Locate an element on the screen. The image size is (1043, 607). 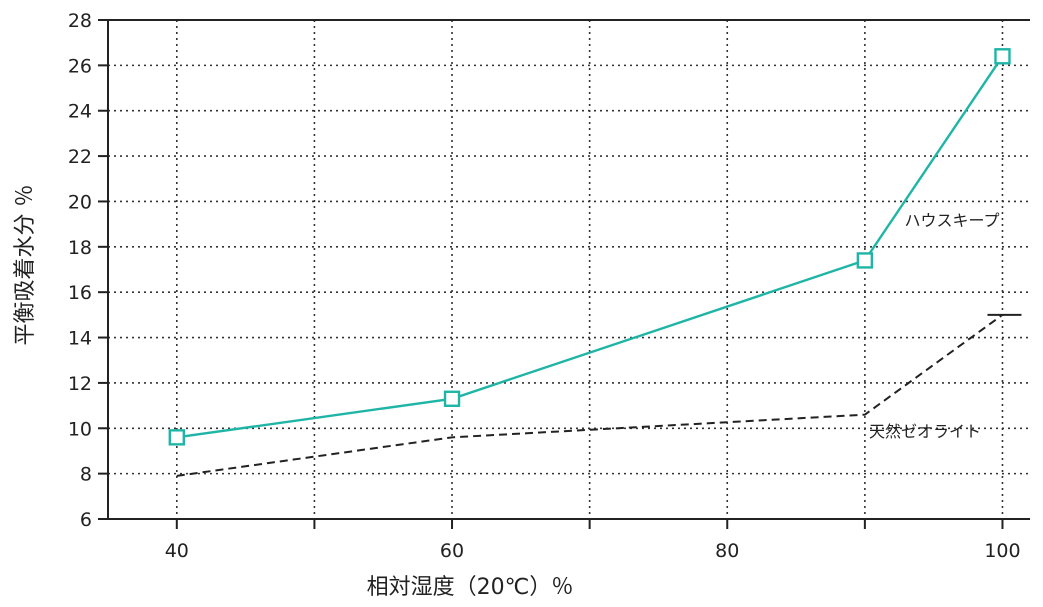
y-axis-title: 平衡吸着水分 ％ is located at coordinates (25, 265).